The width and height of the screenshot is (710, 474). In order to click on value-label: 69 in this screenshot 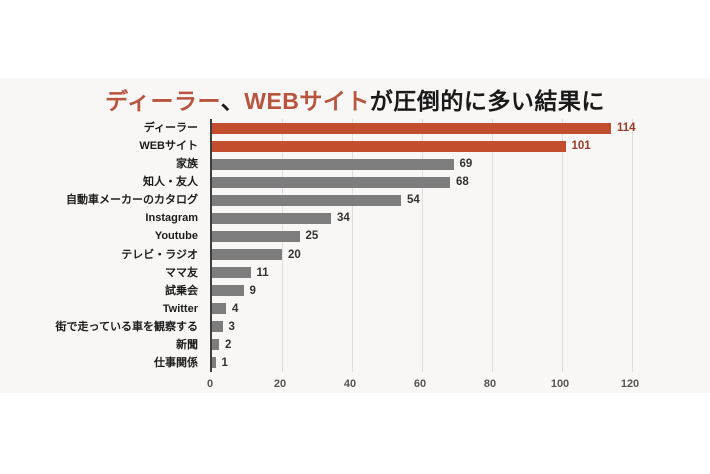, I will do `click(466, 164)`.